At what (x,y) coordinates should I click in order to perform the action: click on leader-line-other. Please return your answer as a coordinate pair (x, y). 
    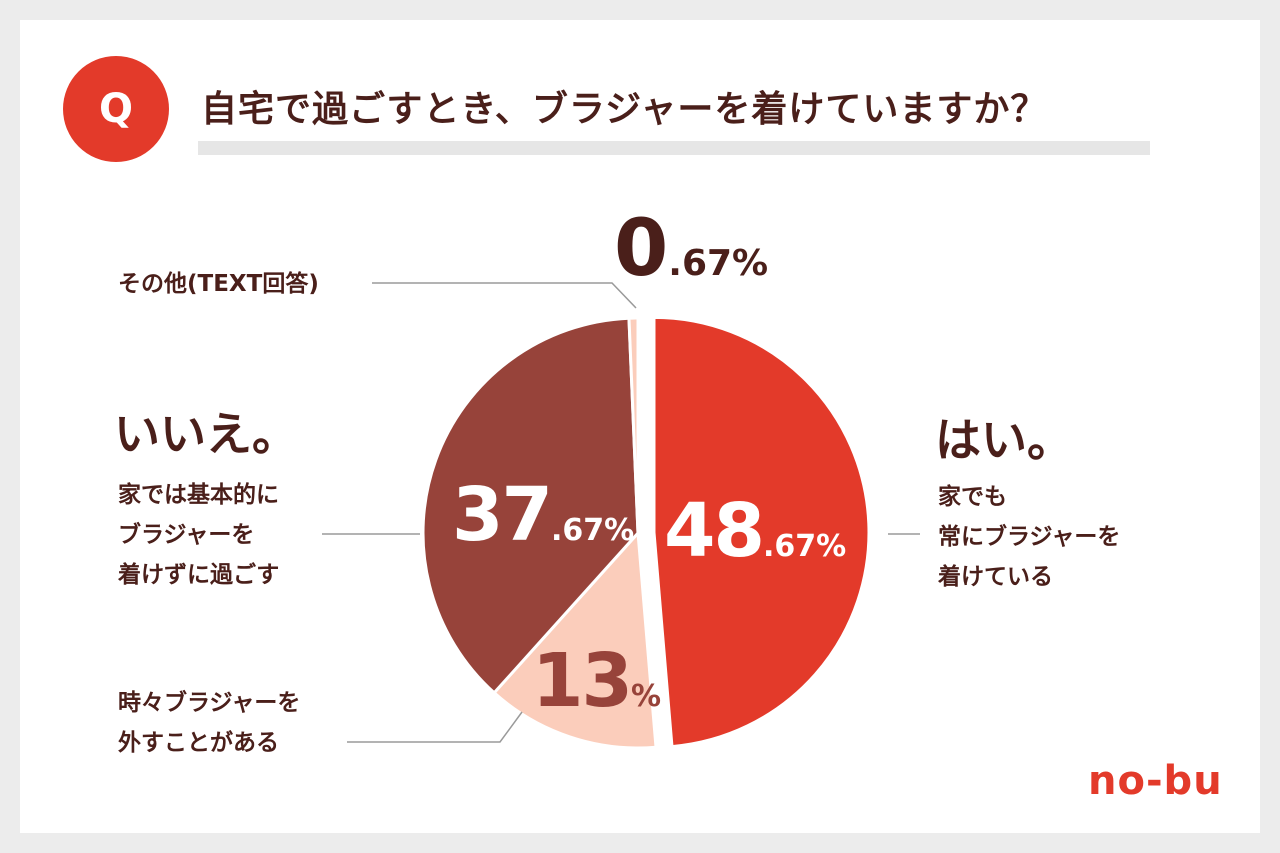
    Looking at the image, I should click on (504, 295).